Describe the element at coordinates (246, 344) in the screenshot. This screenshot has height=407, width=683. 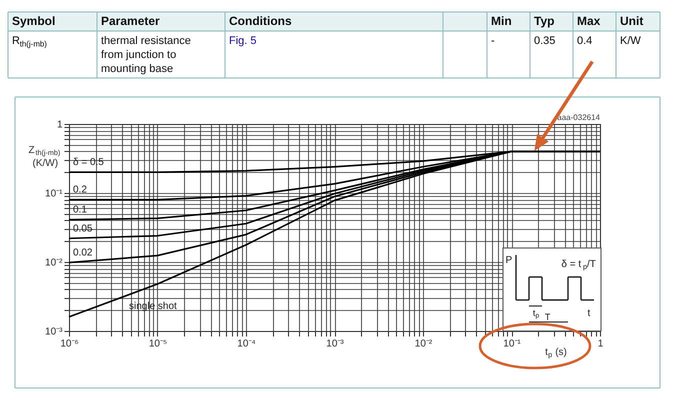
I see `x-tick-label: 10⁻⁴` at that location.